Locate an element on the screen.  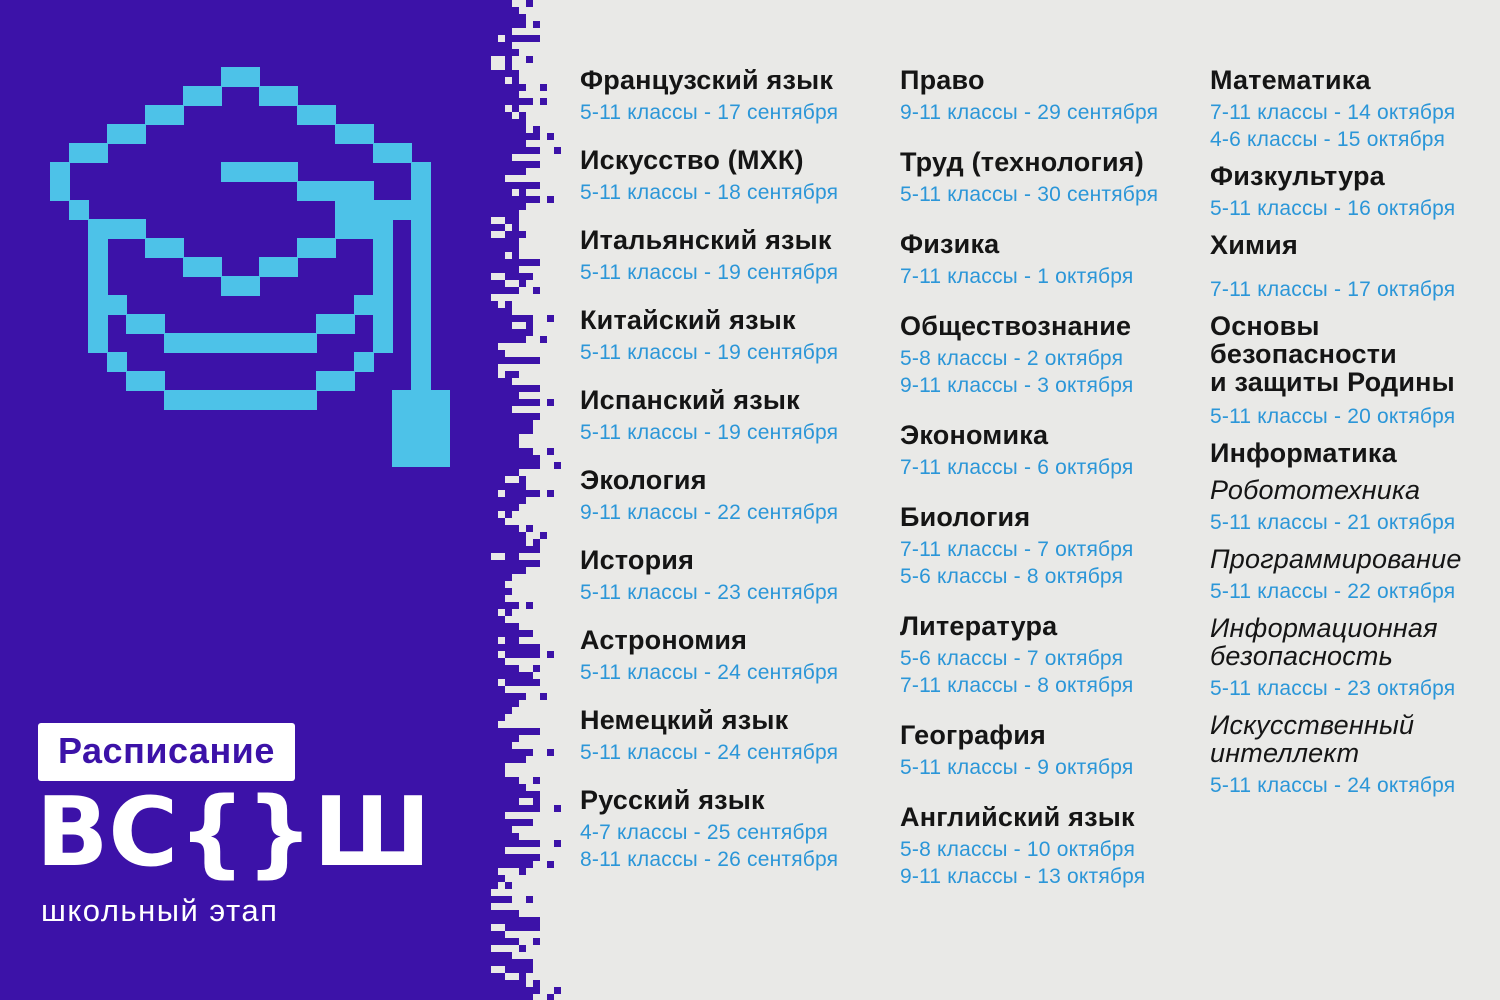
subject-dates: 7-11 классы - 1 октября is located at coordinates (1055, 276).